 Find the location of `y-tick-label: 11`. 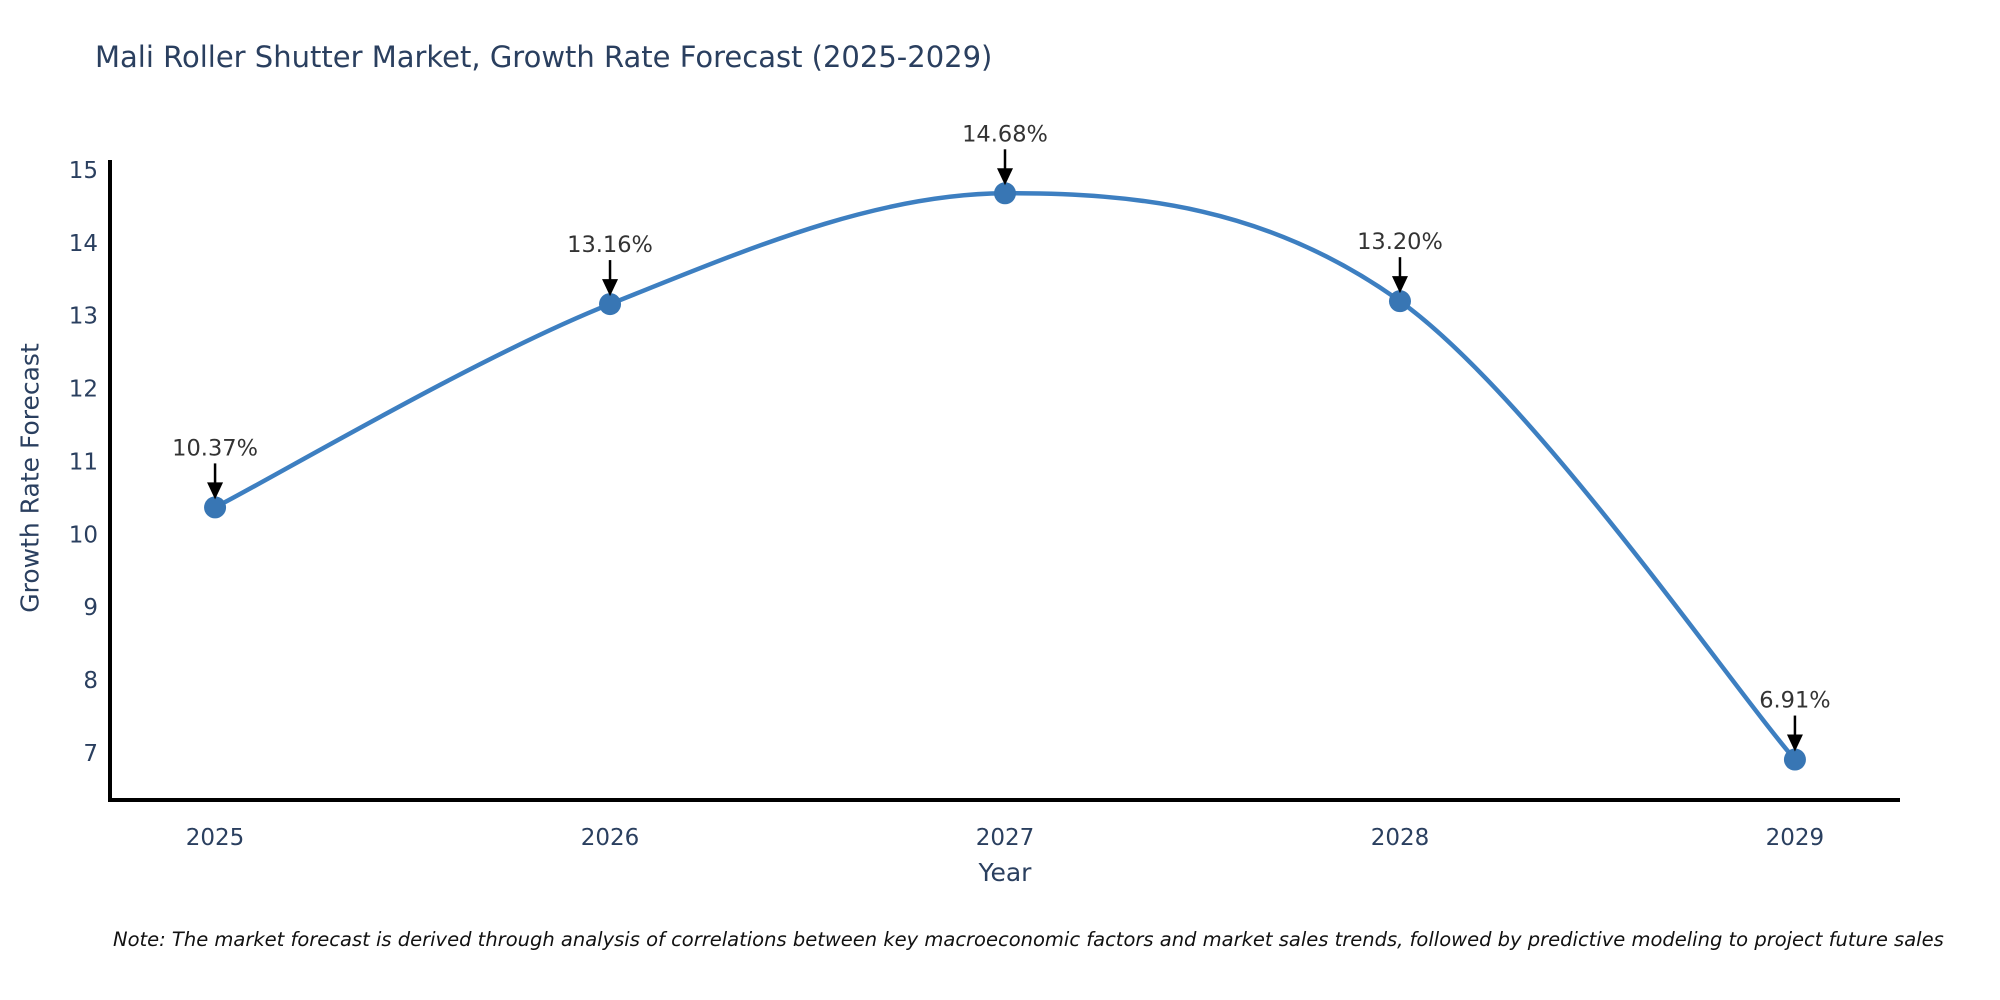

y-tick-label: 11 is located at coordinates (83, 462).